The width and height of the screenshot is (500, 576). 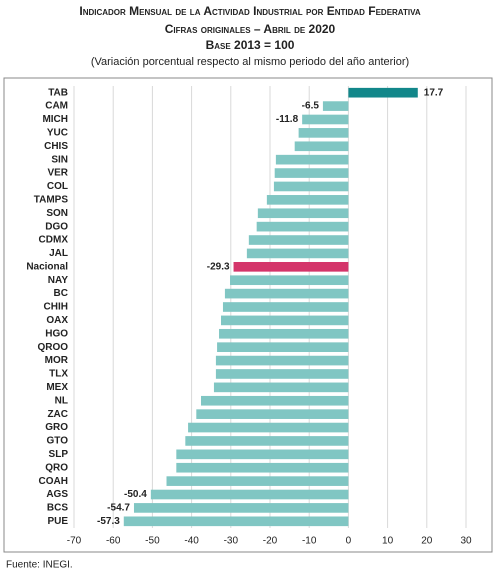 What do you see at coordinates (311, 106) in the screenshot?
I see `value-label: -6.5` at bounding box center [311, 106].